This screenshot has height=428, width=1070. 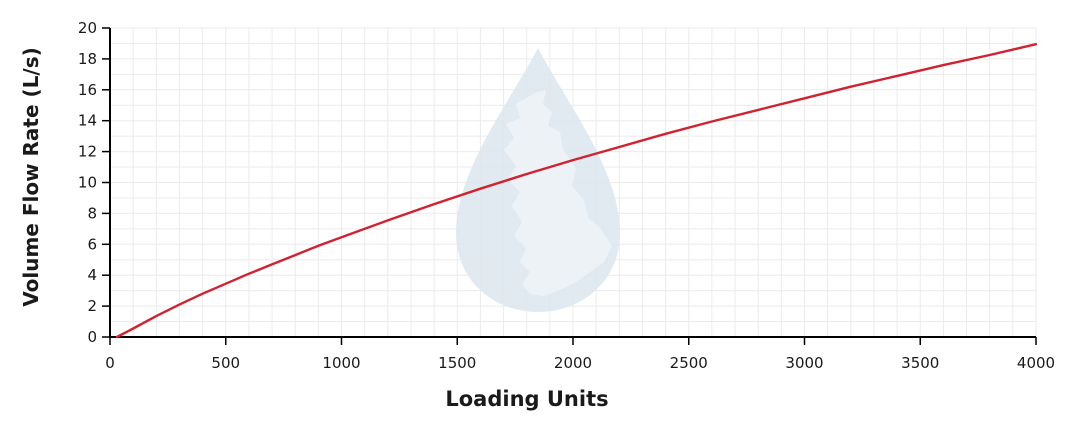 I want to click on x-tick-label: 1500, so click(x=457, y=363).